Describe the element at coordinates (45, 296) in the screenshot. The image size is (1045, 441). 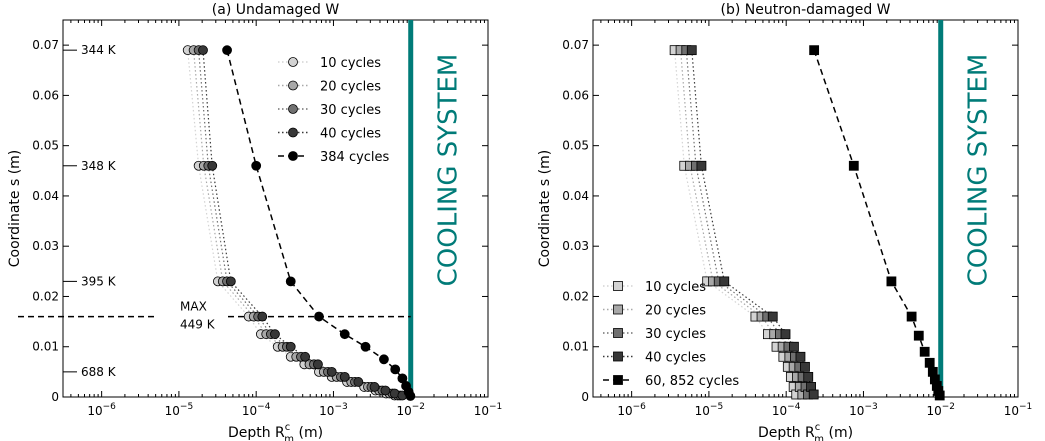
I see `y-tick-label: 0.02` at that location.